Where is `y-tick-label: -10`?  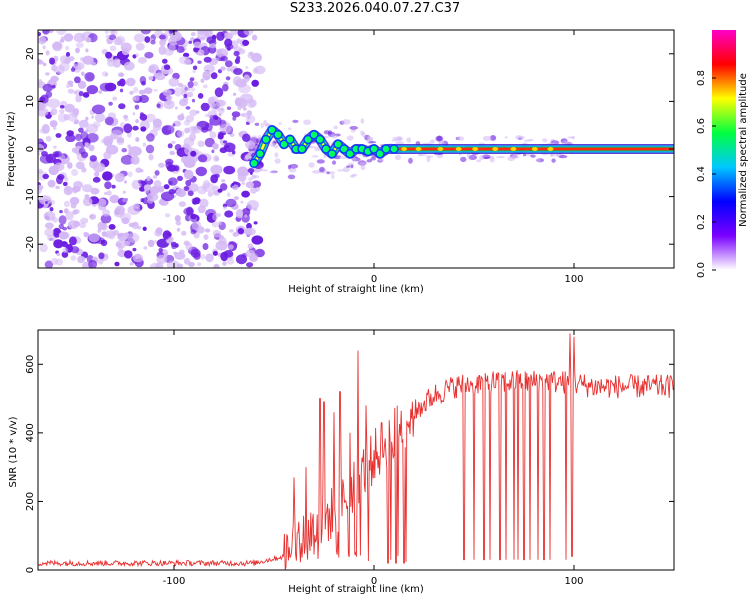 y-tick-label: -10 is located at coordinates (30, 196).